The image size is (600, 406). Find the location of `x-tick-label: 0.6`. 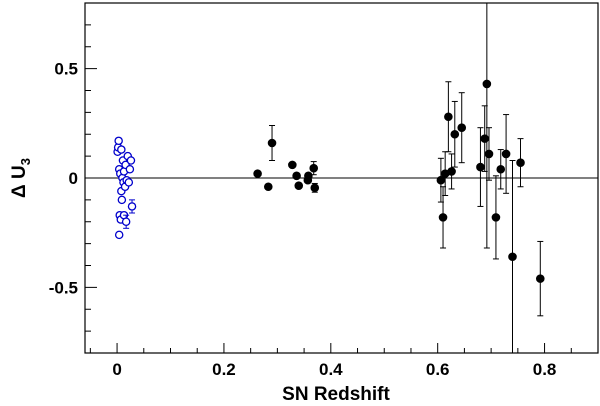

x-tick-label: 0.6 is located at coordinates (438, 369).